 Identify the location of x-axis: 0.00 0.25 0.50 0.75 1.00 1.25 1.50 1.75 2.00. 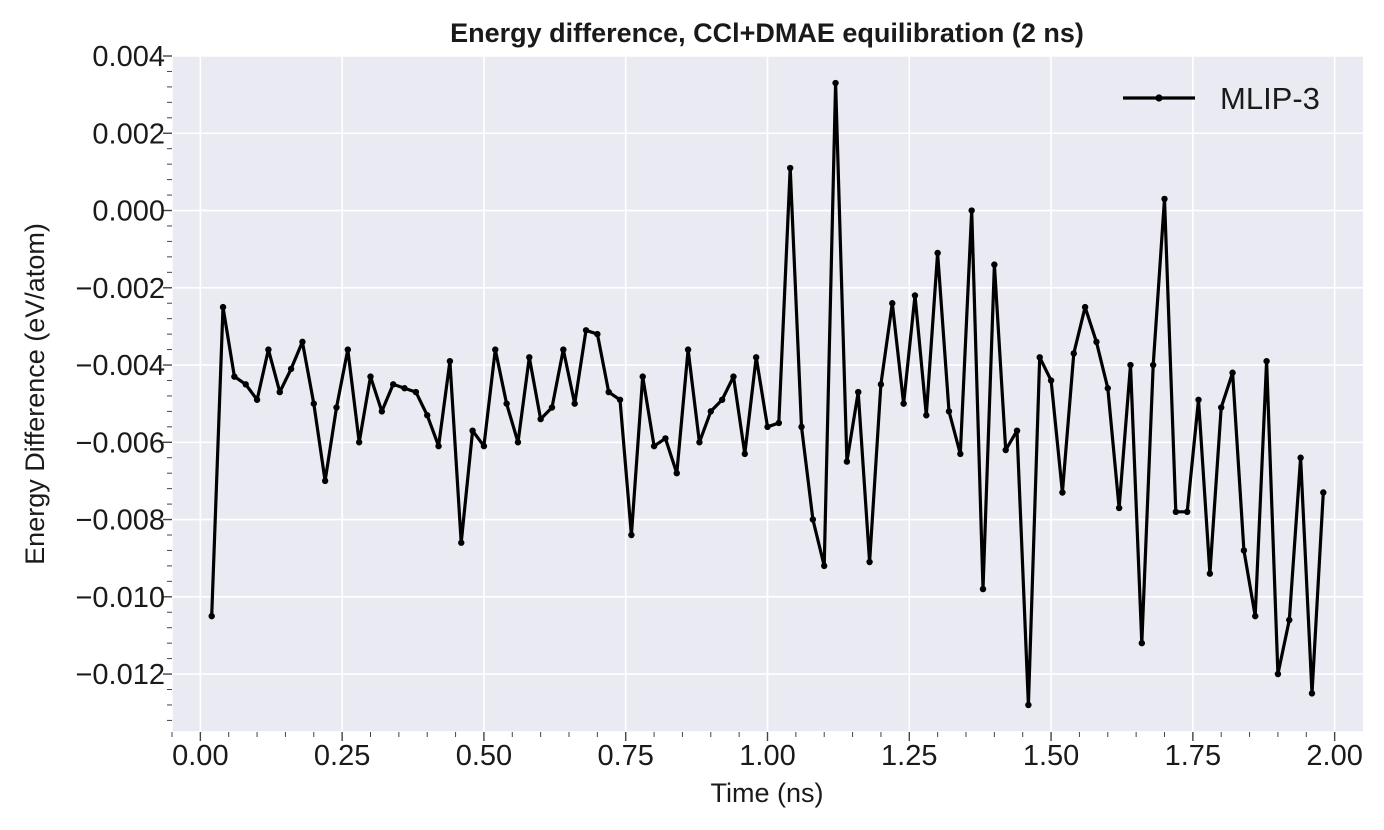
(767, 752).